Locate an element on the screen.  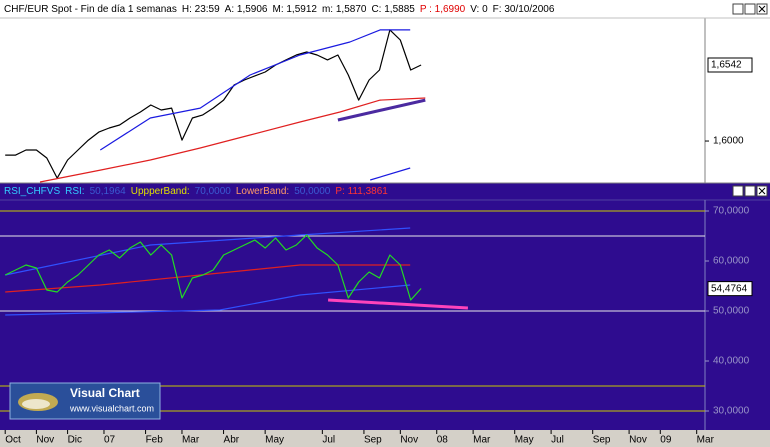
x-tick-label: Dic is located at coordinates (75, 440).